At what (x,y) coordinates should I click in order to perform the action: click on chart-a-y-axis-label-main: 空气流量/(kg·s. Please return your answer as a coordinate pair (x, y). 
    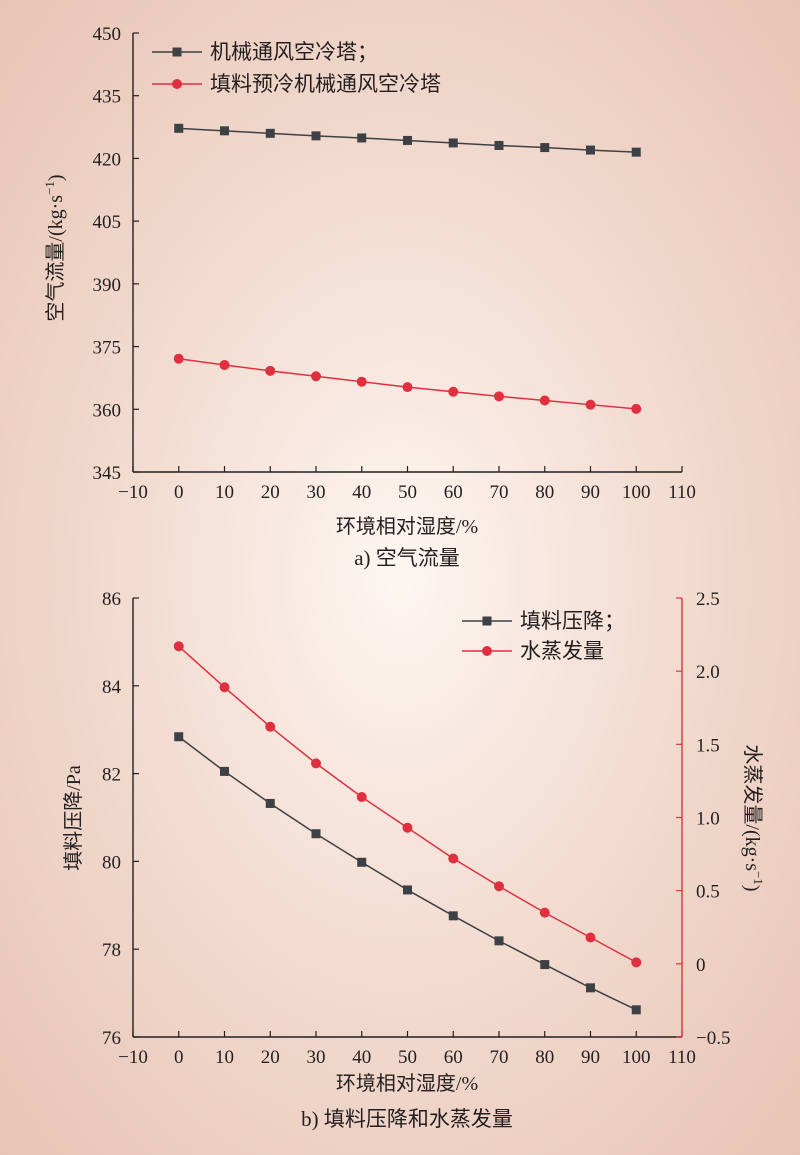
    Looking at the image, I should click on (55, 258).